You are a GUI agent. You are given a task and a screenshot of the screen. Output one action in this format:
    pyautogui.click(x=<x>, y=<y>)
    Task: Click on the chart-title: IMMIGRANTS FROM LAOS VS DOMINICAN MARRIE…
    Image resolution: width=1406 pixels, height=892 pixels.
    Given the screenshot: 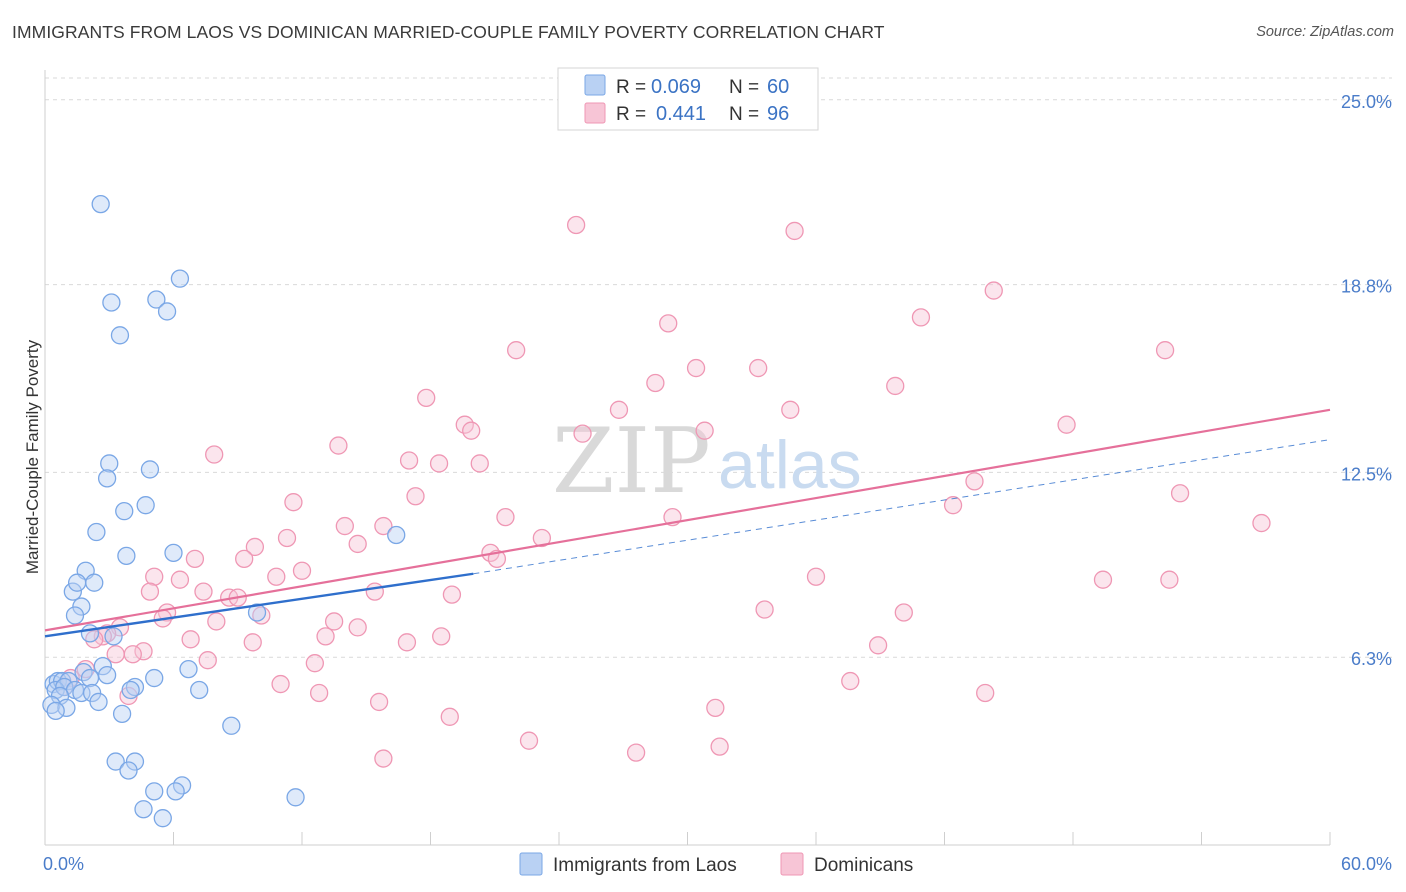 What is the action you would take?
    pyautogui.click(x=448, y=32)
    